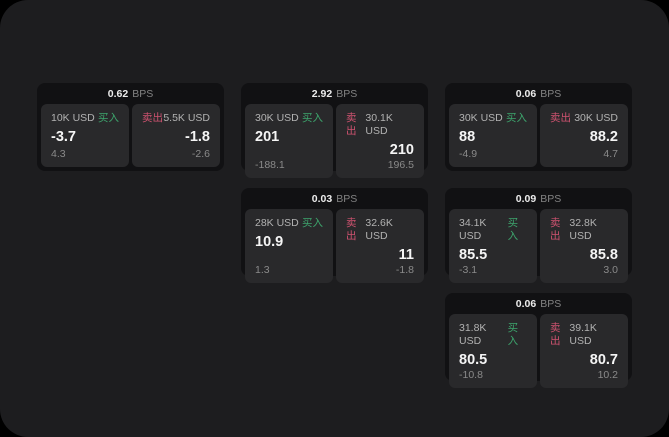  Describe the element at coordinates (85, 135) in the screenshot. I see `buy-panel: 10K USD 买入 -3.7 4.3` at that location.